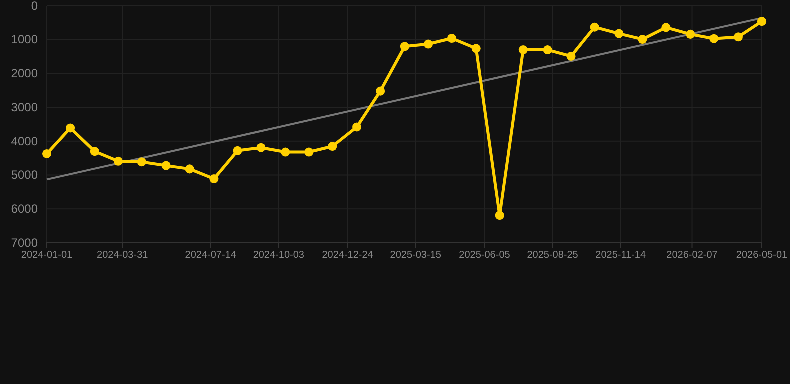  I want to click on x-tick-label: 2025-08-25, so click(553, 256).